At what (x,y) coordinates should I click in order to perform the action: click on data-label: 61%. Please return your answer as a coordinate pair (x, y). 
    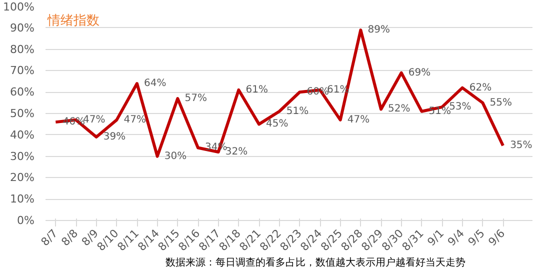
    Looking at the image, I should click on (257, 90).